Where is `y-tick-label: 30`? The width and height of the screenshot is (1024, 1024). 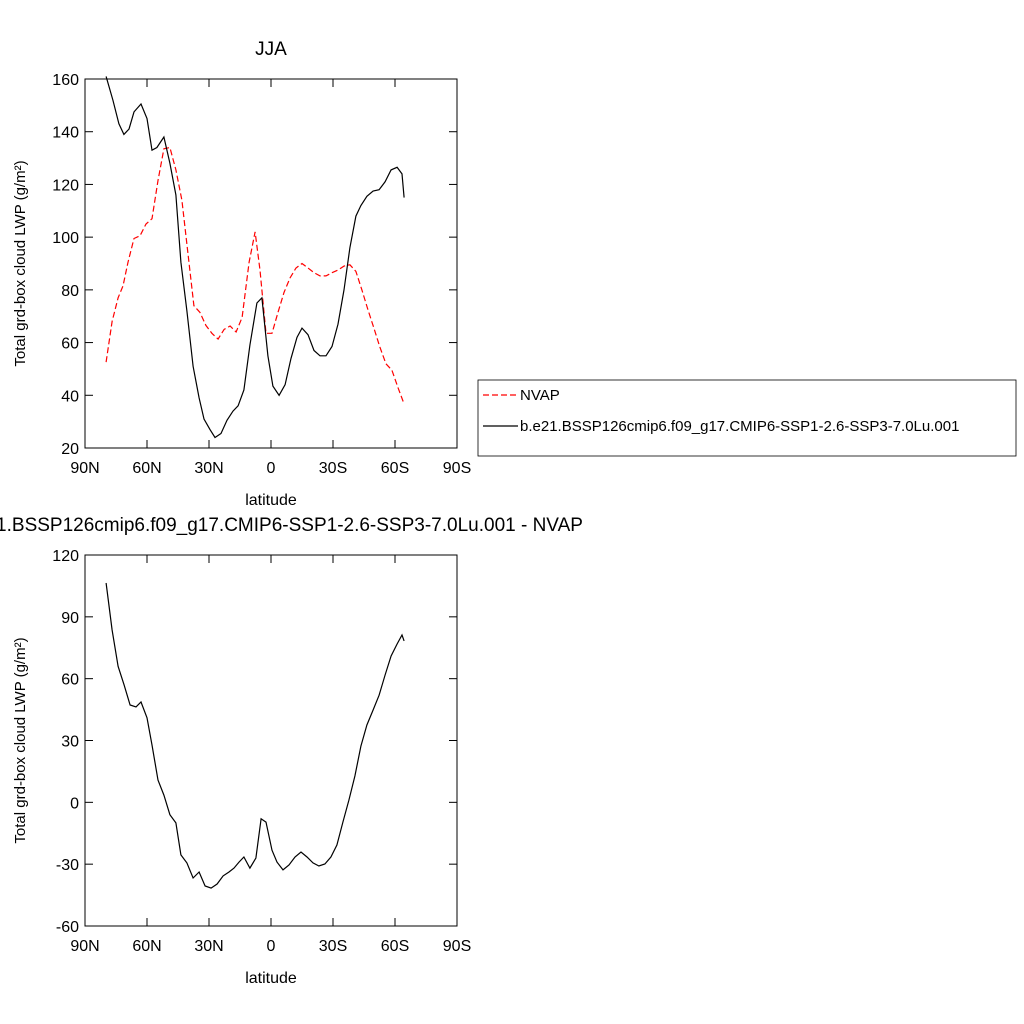
y-tick-label: 30 is located at coordinates (70, 742).